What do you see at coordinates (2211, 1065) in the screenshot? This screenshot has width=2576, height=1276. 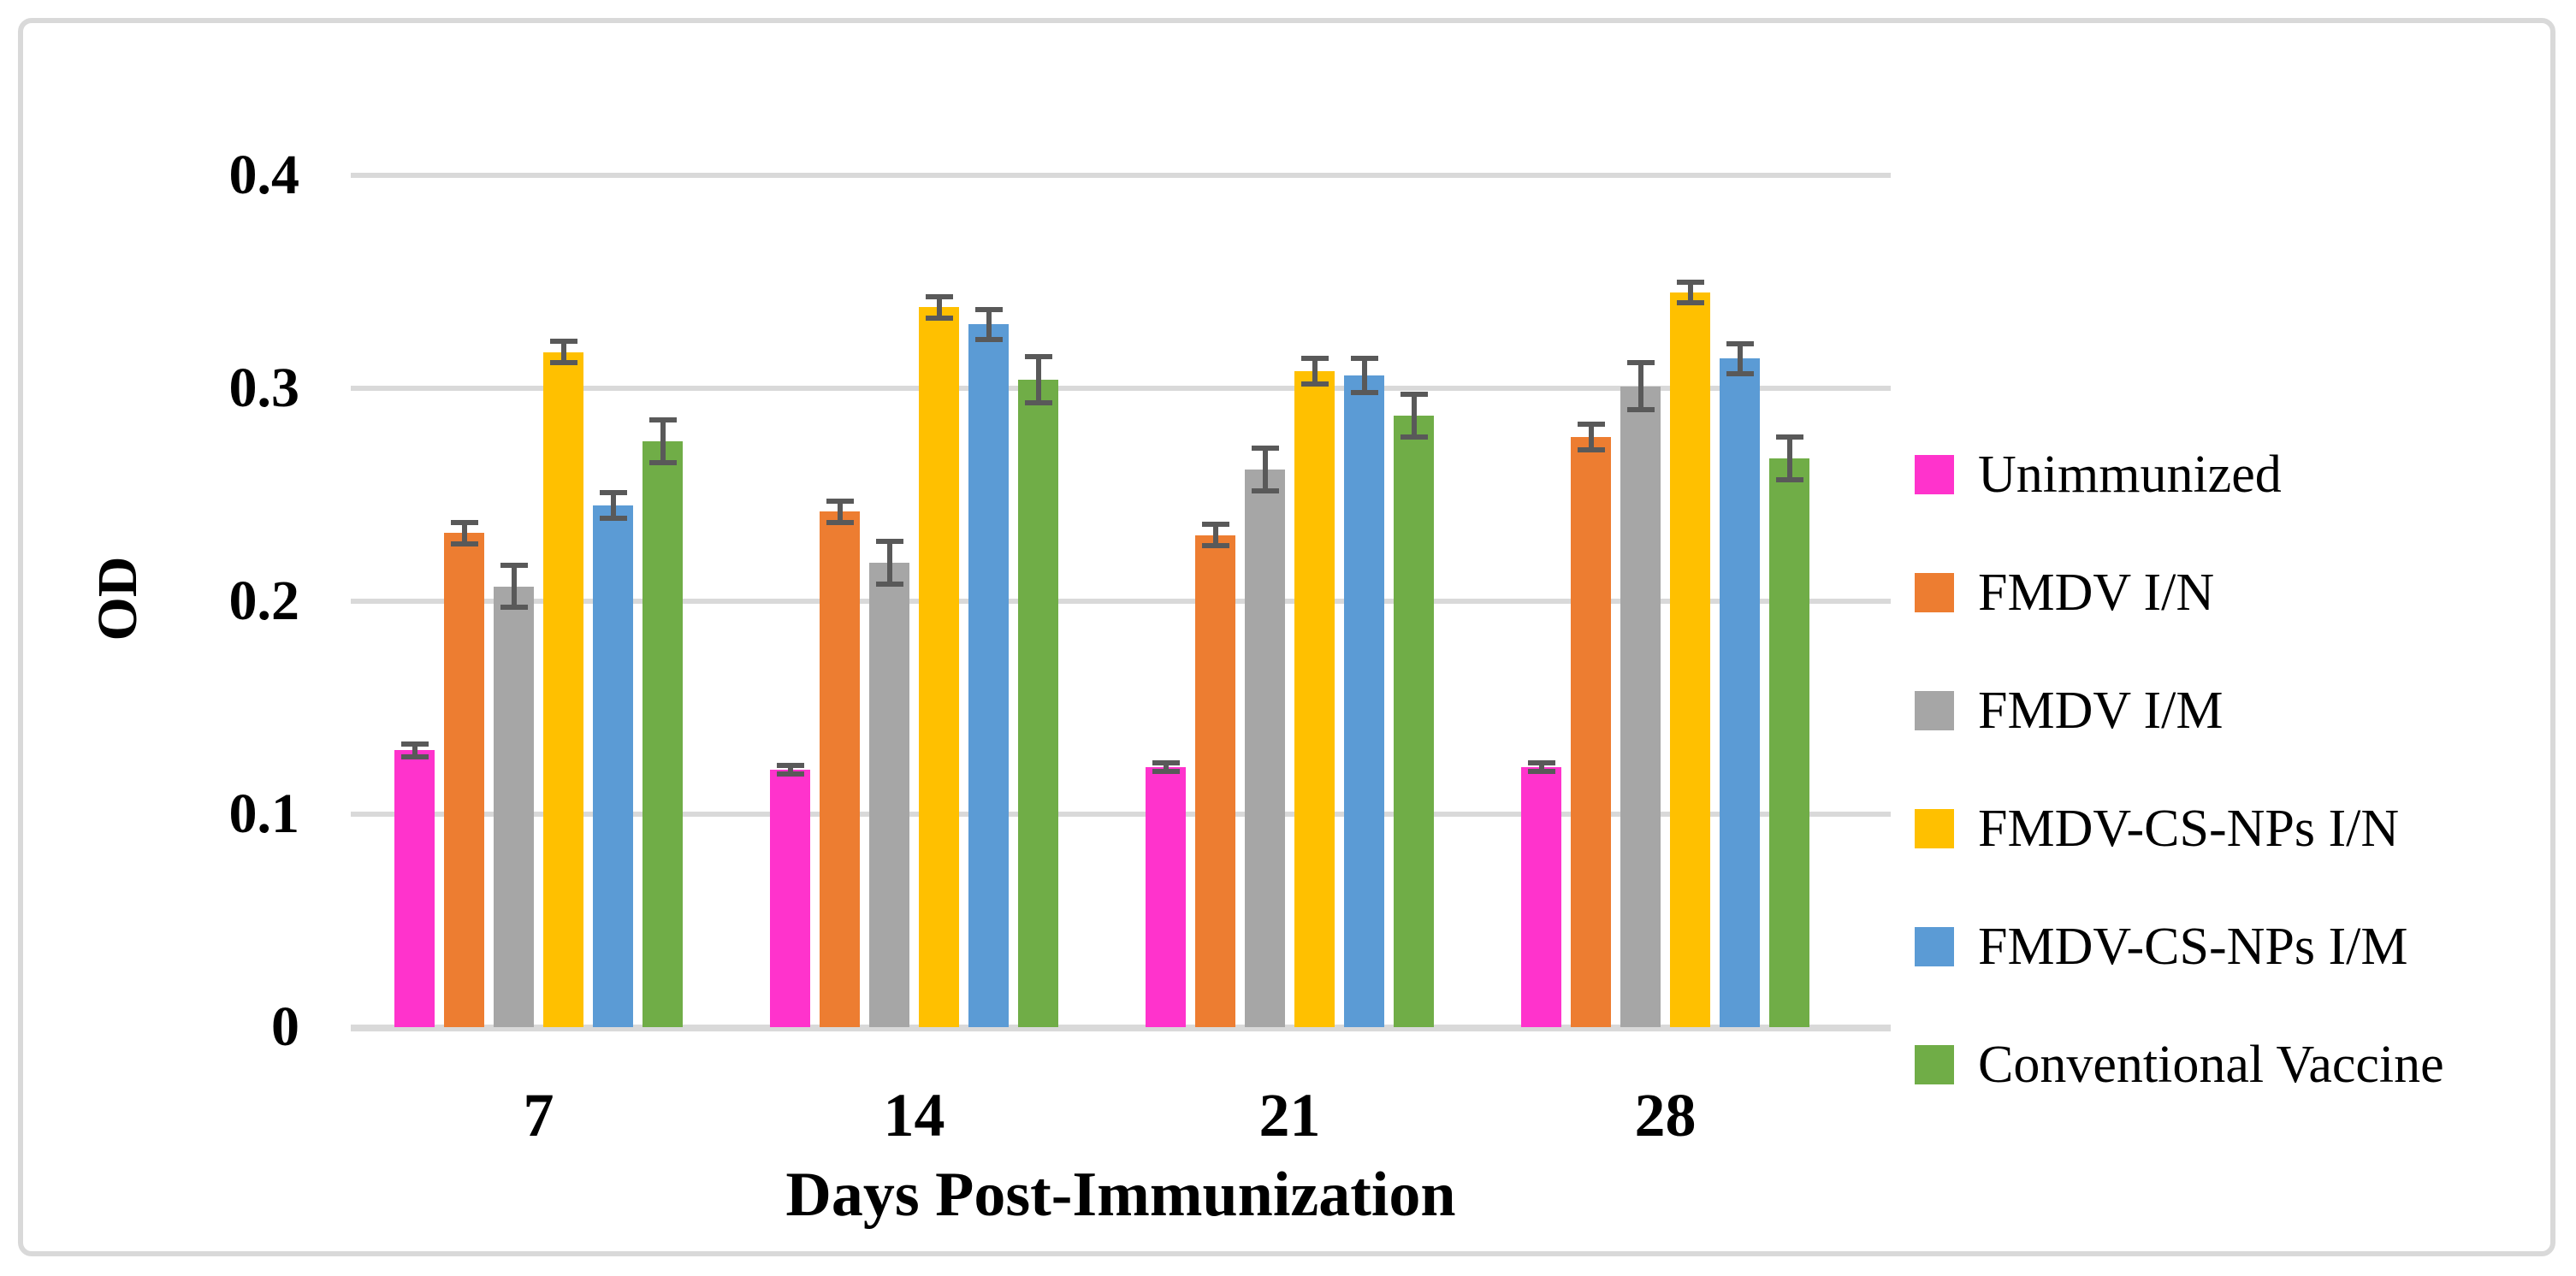 I see `legend-label: Conventional Vaccine` at bounding box center [2211, 1065].